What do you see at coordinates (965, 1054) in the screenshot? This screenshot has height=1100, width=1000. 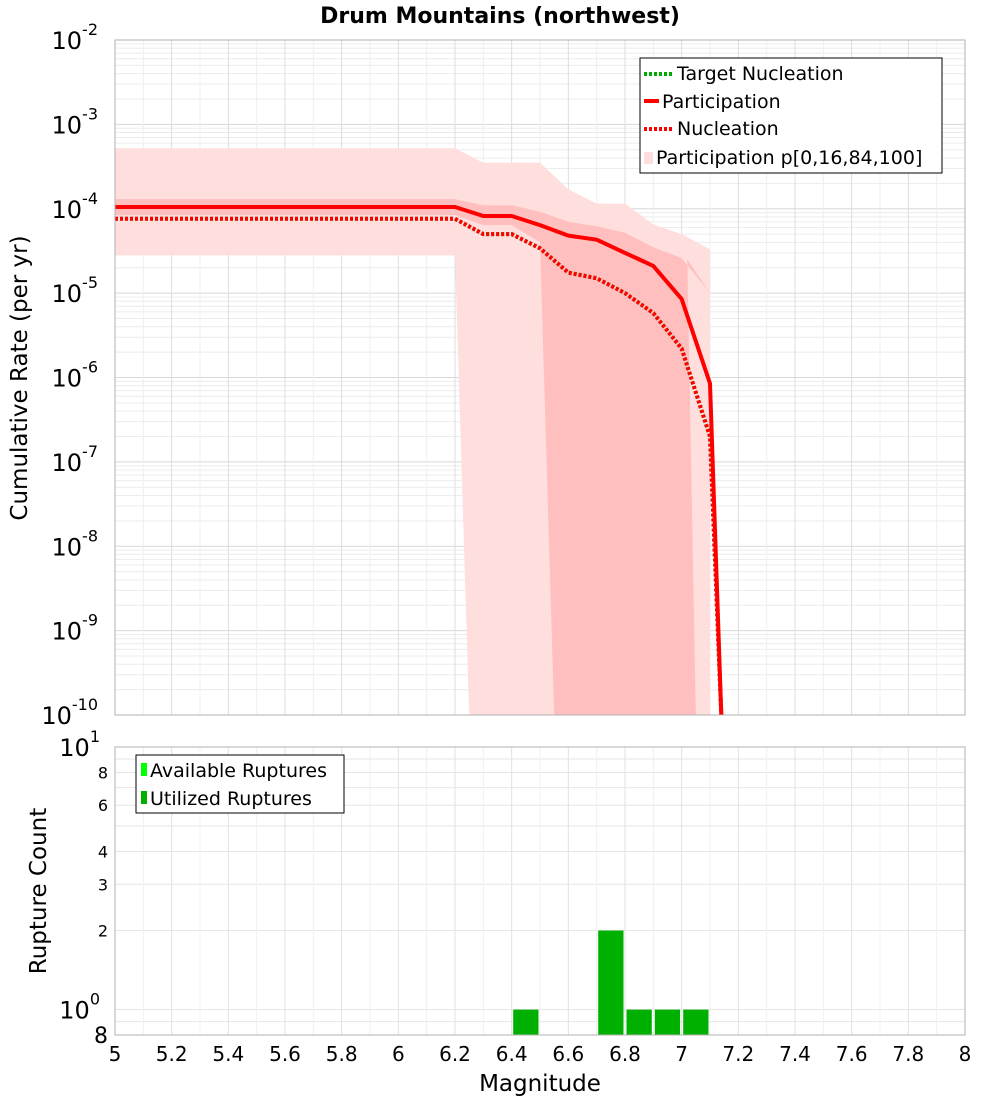 I see `x-tick-label: 8` at bounding box center [965, 1054].